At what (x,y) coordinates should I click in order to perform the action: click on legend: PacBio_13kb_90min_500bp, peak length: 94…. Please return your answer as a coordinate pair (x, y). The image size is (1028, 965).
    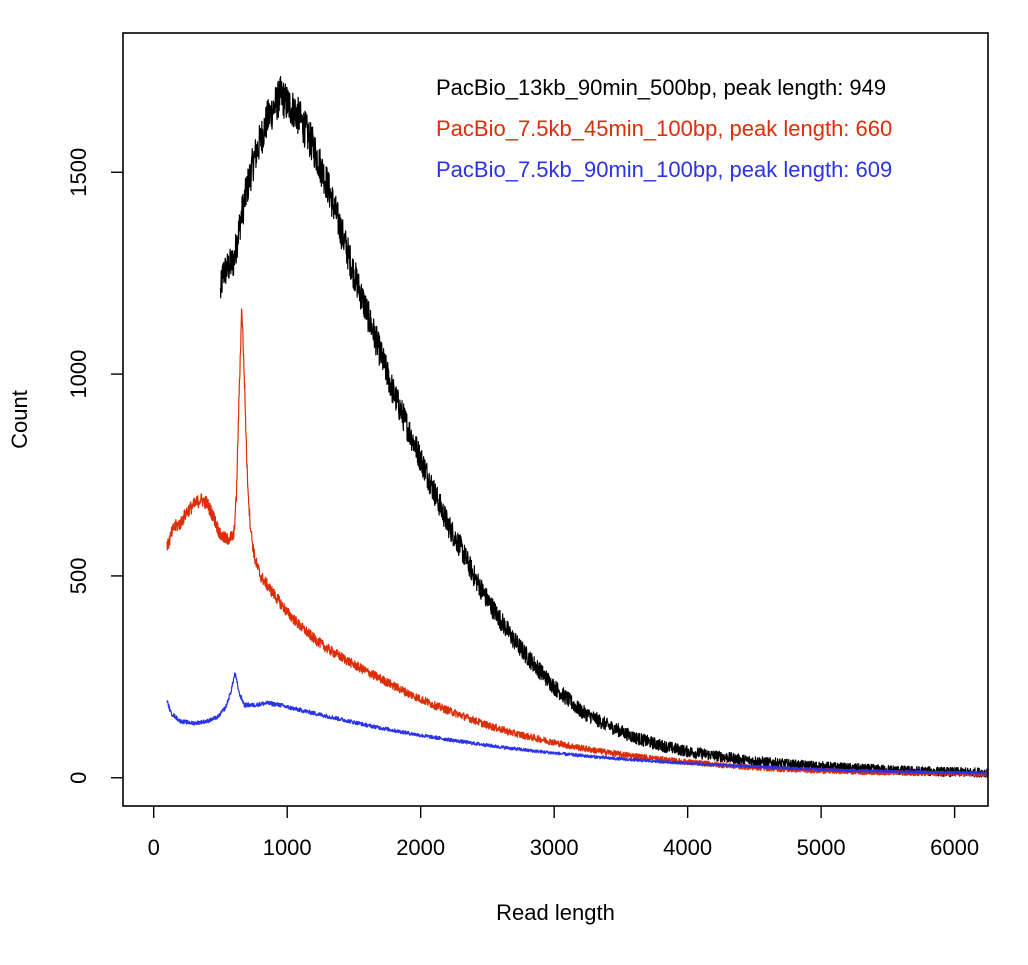
    Looking at the image, I should click on (664, 128).